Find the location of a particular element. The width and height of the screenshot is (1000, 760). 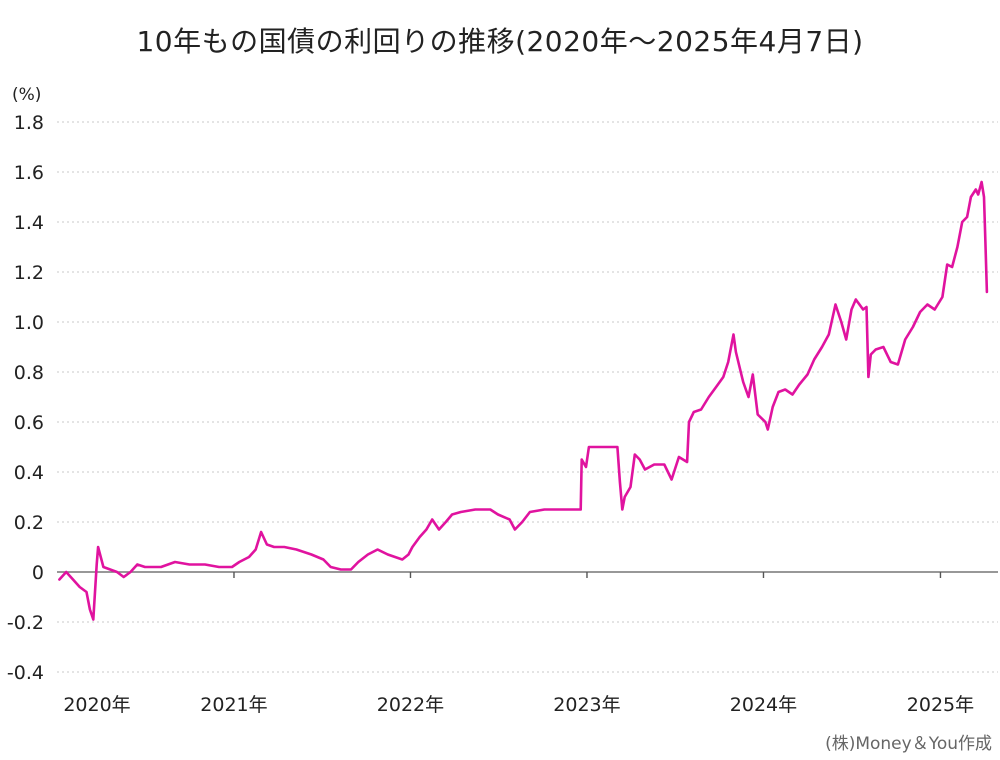

y-tick-label: 0.6 is located at coordinates (29, 423).